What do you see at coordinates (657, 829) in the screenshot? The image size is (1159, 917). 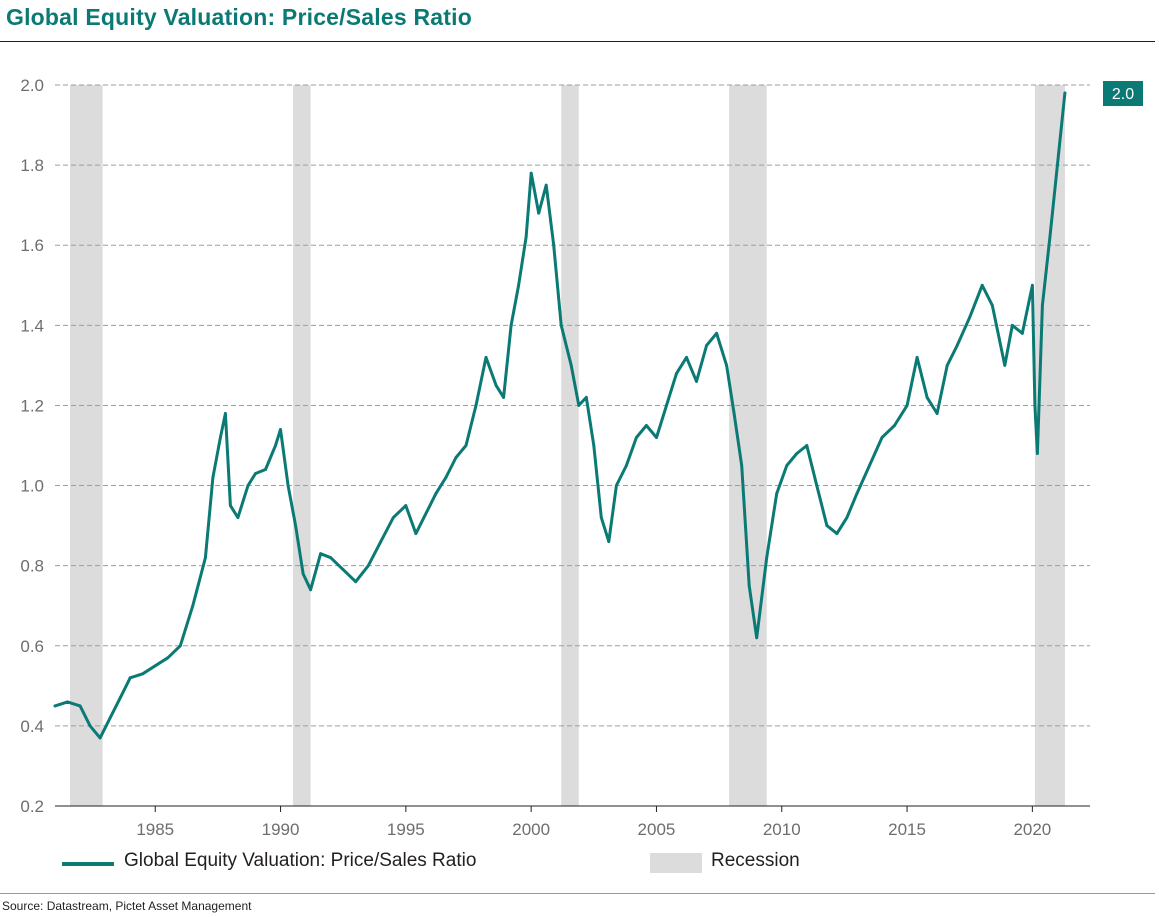 I see `x-tick-label: 2005` at bounding box center [657, 829].